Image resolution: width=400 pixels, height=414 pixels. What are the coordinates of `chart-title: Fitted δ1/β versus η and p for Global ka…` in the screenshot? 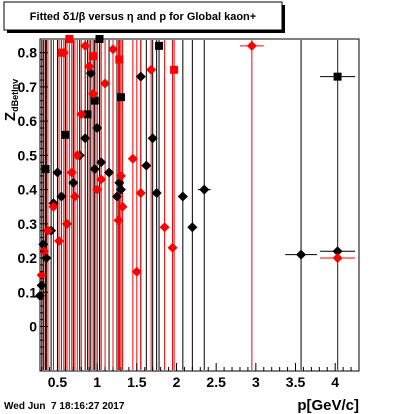 It's located at (143, 17).